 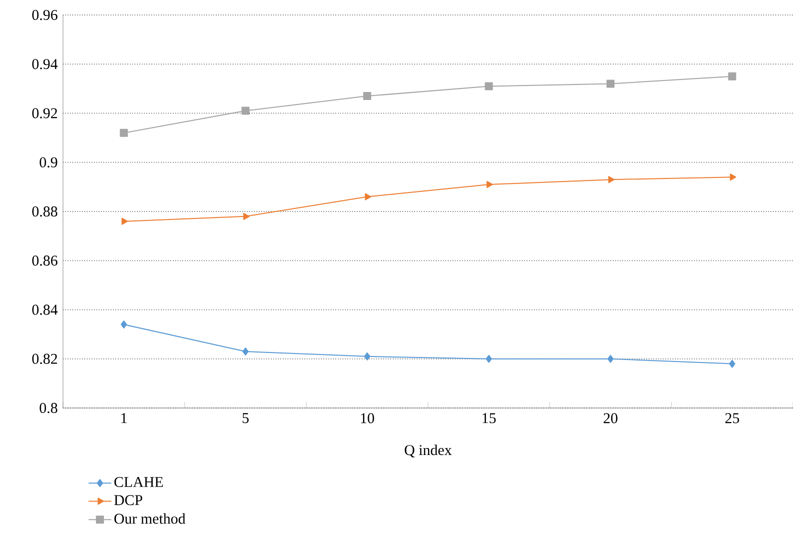 What do you see at coordinates (49, 162) in the screenshot?
I see `y-tick-label: 0.9` at bounding box center [49, 162].